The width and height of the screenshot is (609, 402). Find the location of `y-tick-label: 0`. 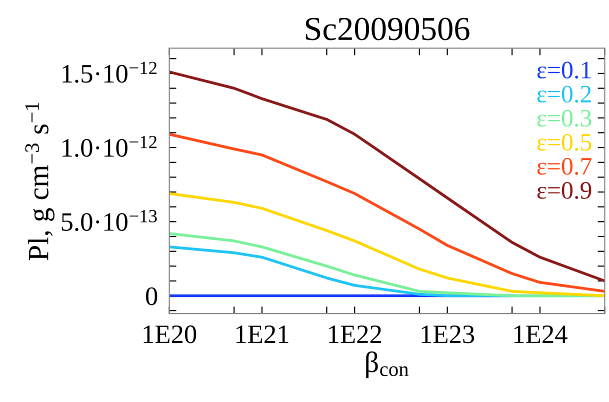

y-tick-label: 0 is located at coordinates (152, 296).